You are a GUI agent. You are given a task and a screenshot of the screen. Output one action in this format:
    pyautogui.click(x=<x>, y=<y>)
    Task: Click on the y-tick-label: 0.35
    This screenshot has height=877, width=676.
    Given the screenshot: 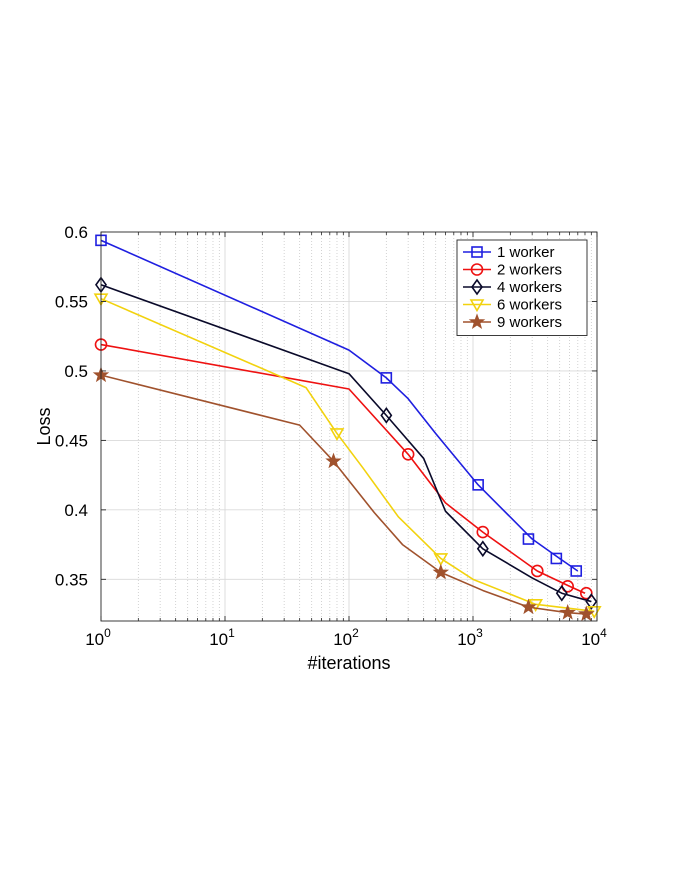 What is the action you would take?
    pyautogui.click(x=71, y=579)
    